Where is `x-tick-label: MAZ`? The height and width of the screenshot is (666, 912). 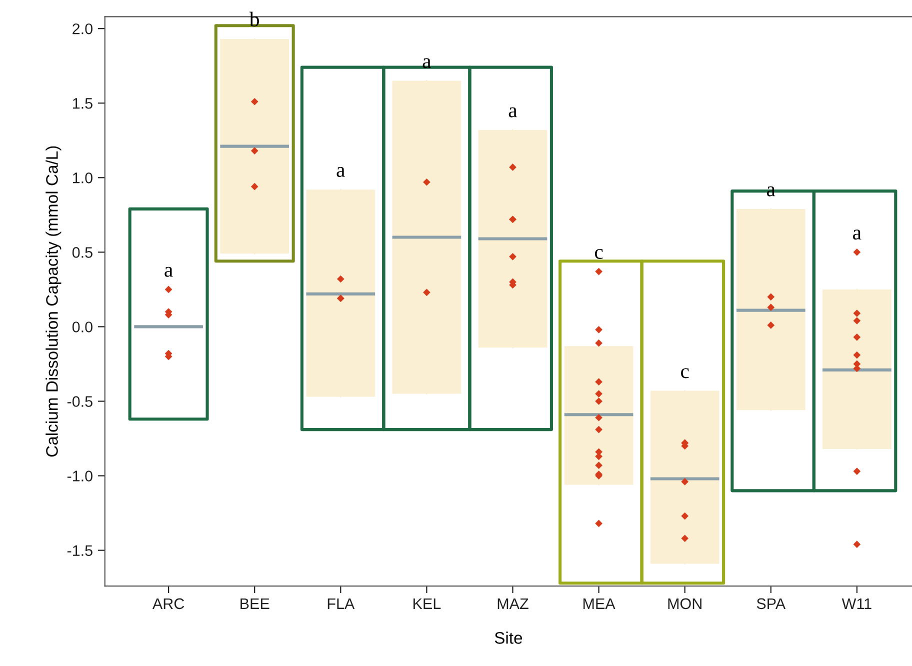 x-tick-label: MAZ is located at coordinates (513, 603).